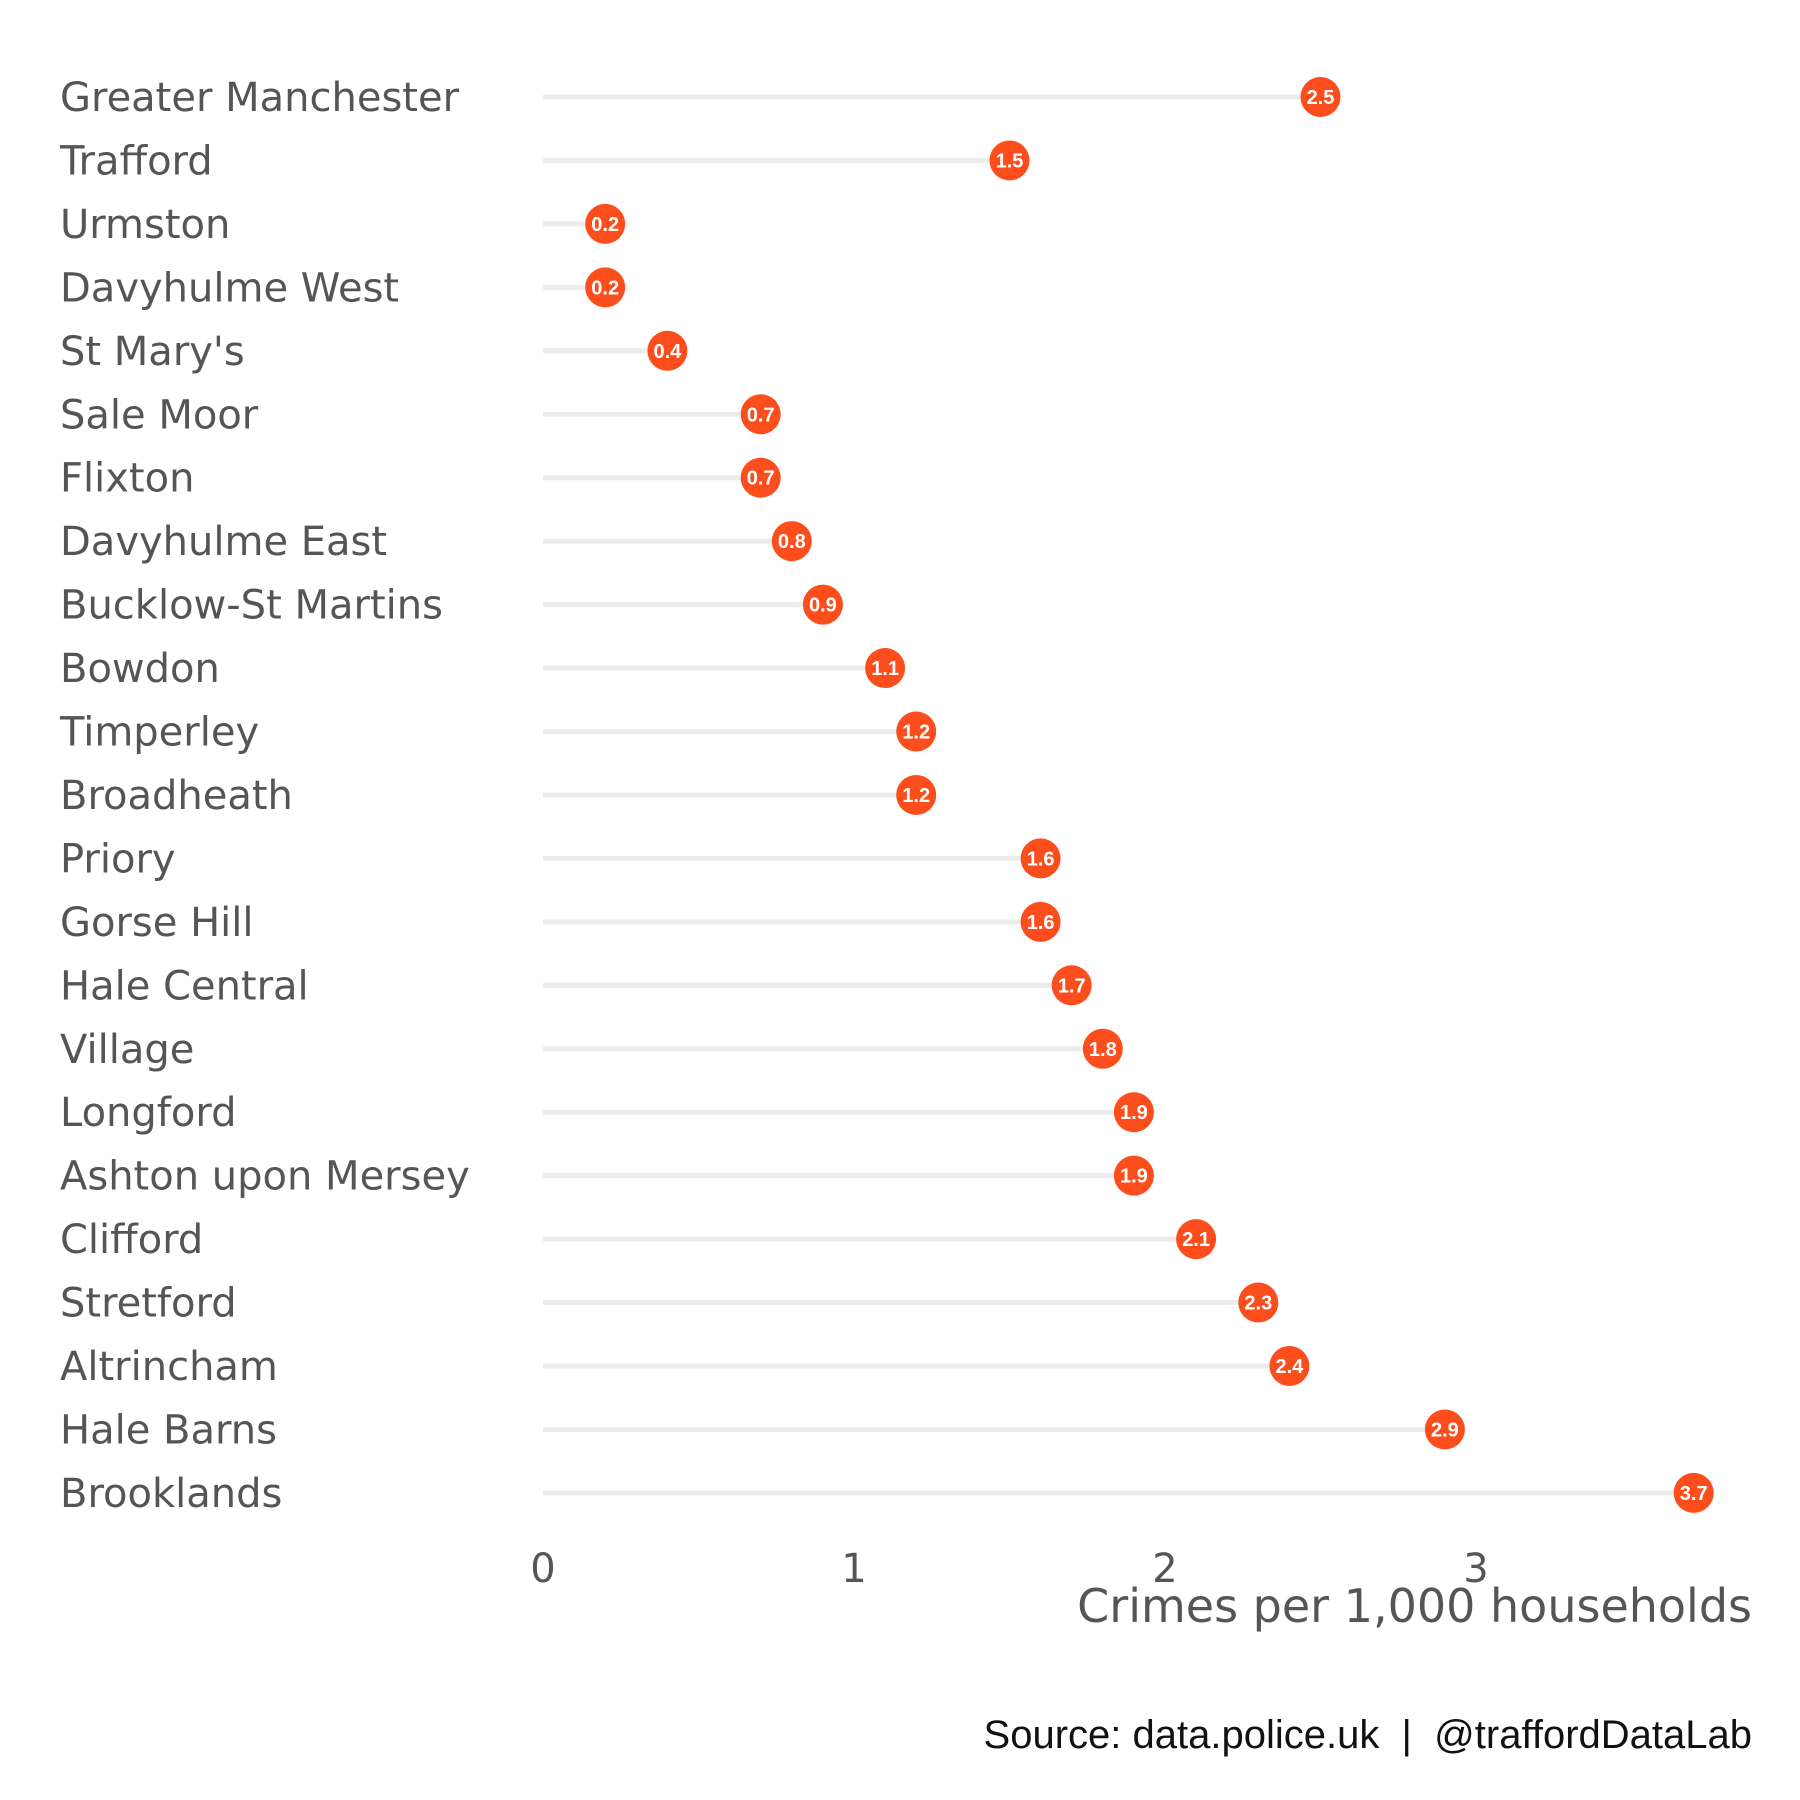 This screenshot has width=1800, height=1800. I want to click on category-label: Altrincham, so click(169, 1367).